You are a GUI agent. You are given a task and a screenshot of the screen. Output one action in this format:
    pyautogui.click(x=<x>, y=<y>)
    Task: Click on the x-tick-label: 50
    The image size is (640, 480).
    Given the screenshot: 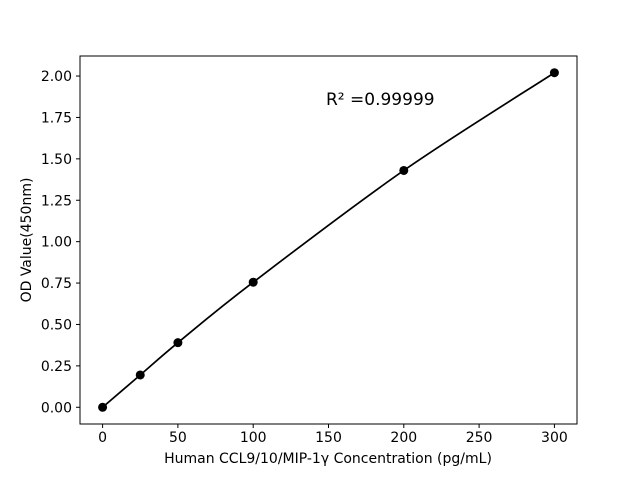 What is the action you would take?
    pyautogui.click(x=178, y=438)
    